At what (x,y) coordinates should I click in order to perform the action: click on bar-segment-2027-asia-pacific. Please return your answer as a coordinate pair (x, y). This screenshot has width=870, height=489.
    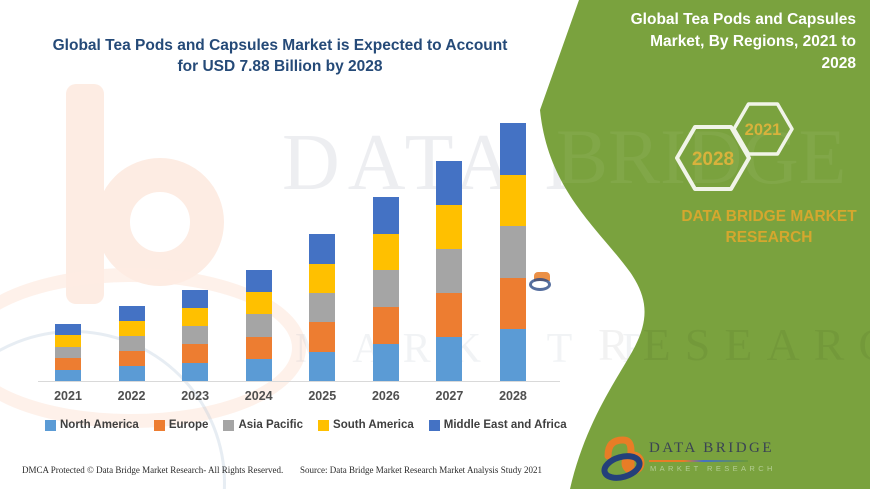
    Looking at the image, I should click on (449, 270).